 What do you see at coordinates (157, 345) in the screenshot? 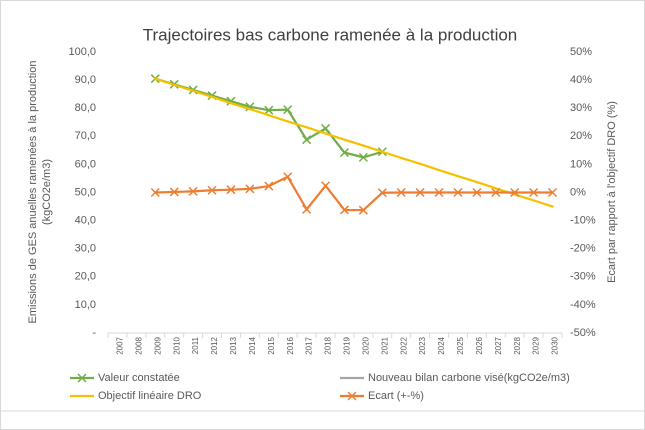
I see `x-tick-label: 2009` at bounding box center [157, 345].